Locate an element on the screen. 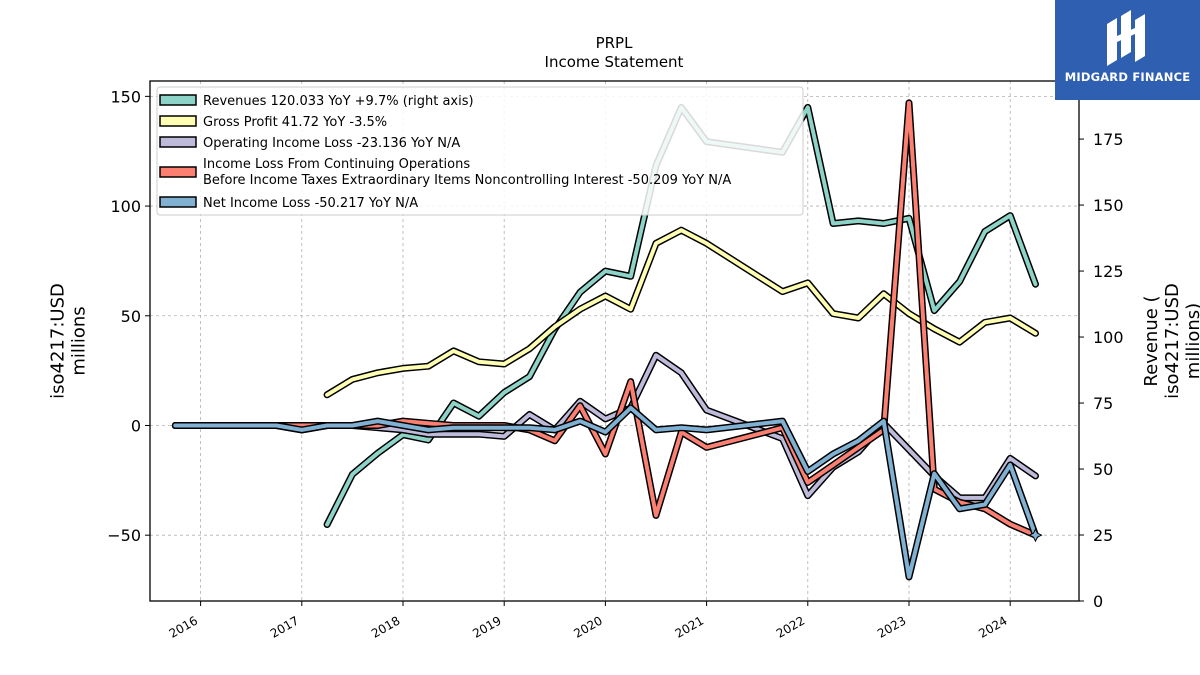 Image resolution: width=1200 pixels, height=675 pixels. ylabel-right-line: Revenue ( is located at coordinates (1151, 340).